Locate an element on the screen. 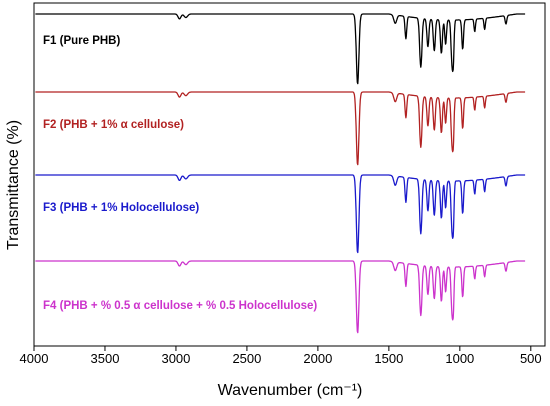 Image resolution: width=550 pixels, height=406 pixels. x-axis: 4000 3500 3000 2500 2000 1500 1000 500 is located at coordinates (281, 356).